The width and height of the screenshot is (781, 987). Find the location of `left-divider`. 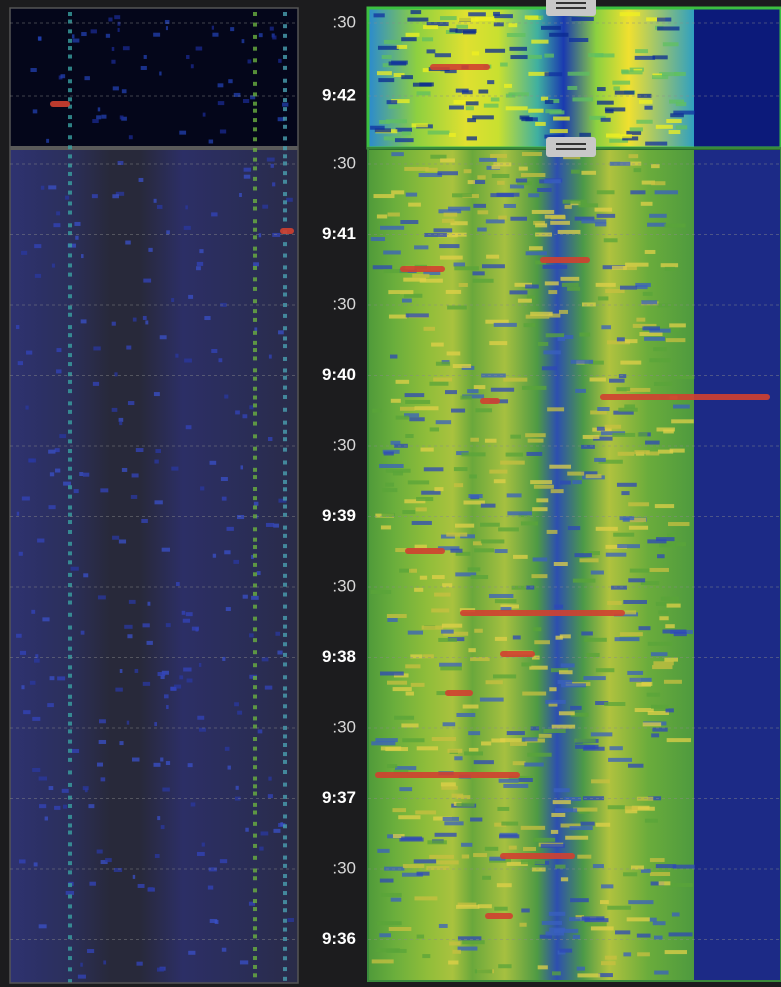

left-divider is located at coordinates (154, 148).